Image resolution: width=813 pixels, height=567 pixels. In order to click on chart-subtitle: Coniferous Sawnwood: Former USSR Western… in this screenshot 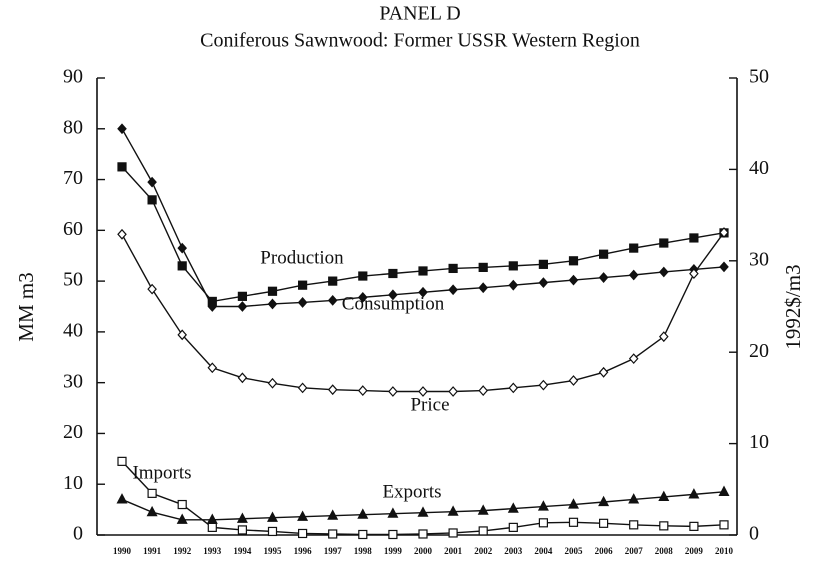, I will do `click(420, 41)`.